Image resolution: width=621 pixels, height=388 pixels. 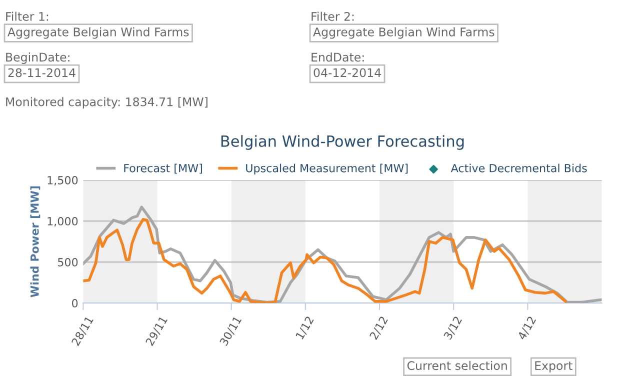 What do you see at coordinates (75, 303) in the screenshot?
I see `y-tick-label: 0` at bounding box center [75, 303].